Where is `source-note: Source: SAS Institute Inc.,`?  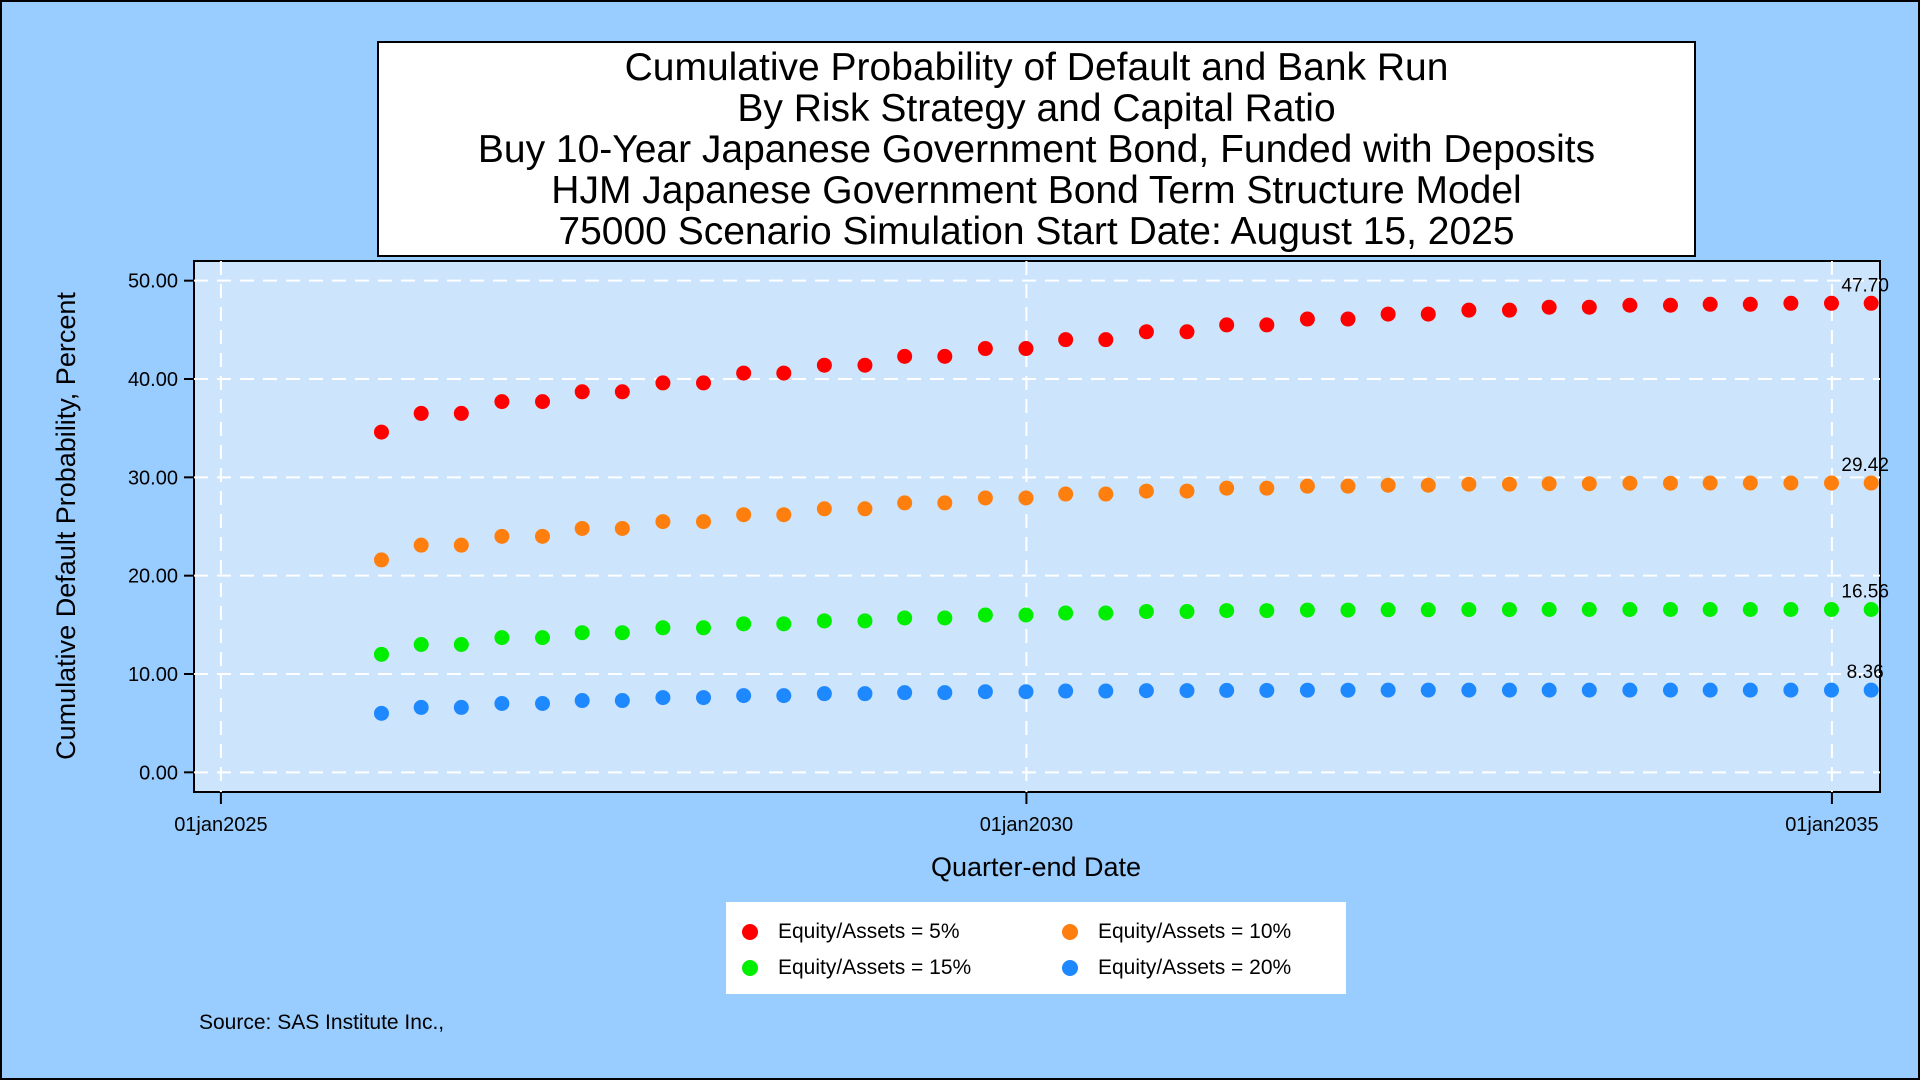
source-note: Source: SAS Institute Inc., is located at coordinates (322, 1022).